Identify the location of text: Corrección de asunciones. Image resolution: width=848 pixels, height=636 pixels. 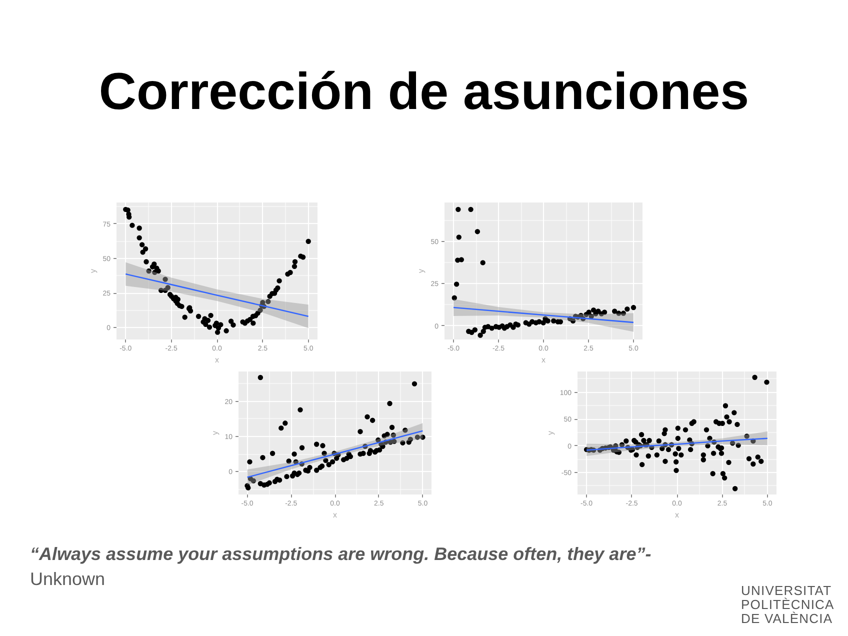
(424, 92).